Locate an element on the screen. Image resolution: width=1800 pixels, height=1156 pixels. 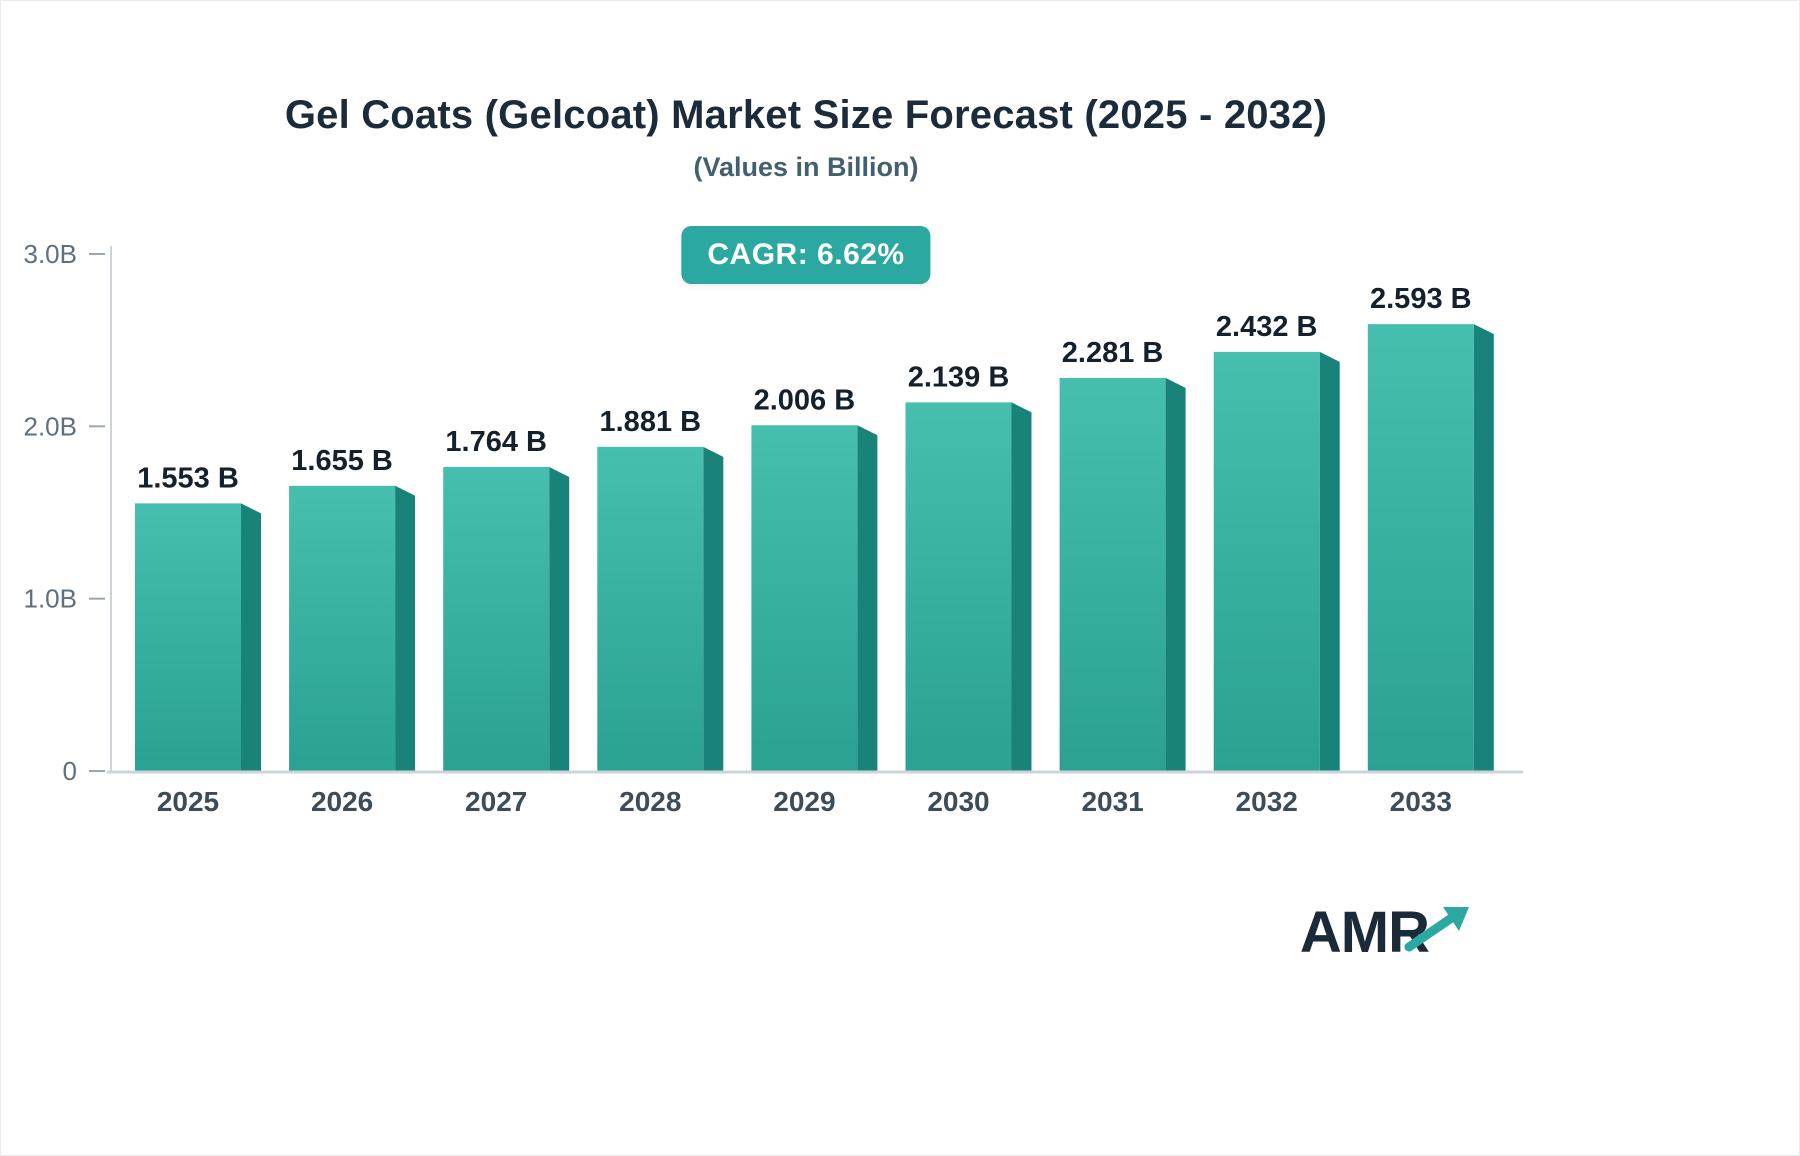
bar-value-label: 2.432 B is located at coordinates (1267, 327).